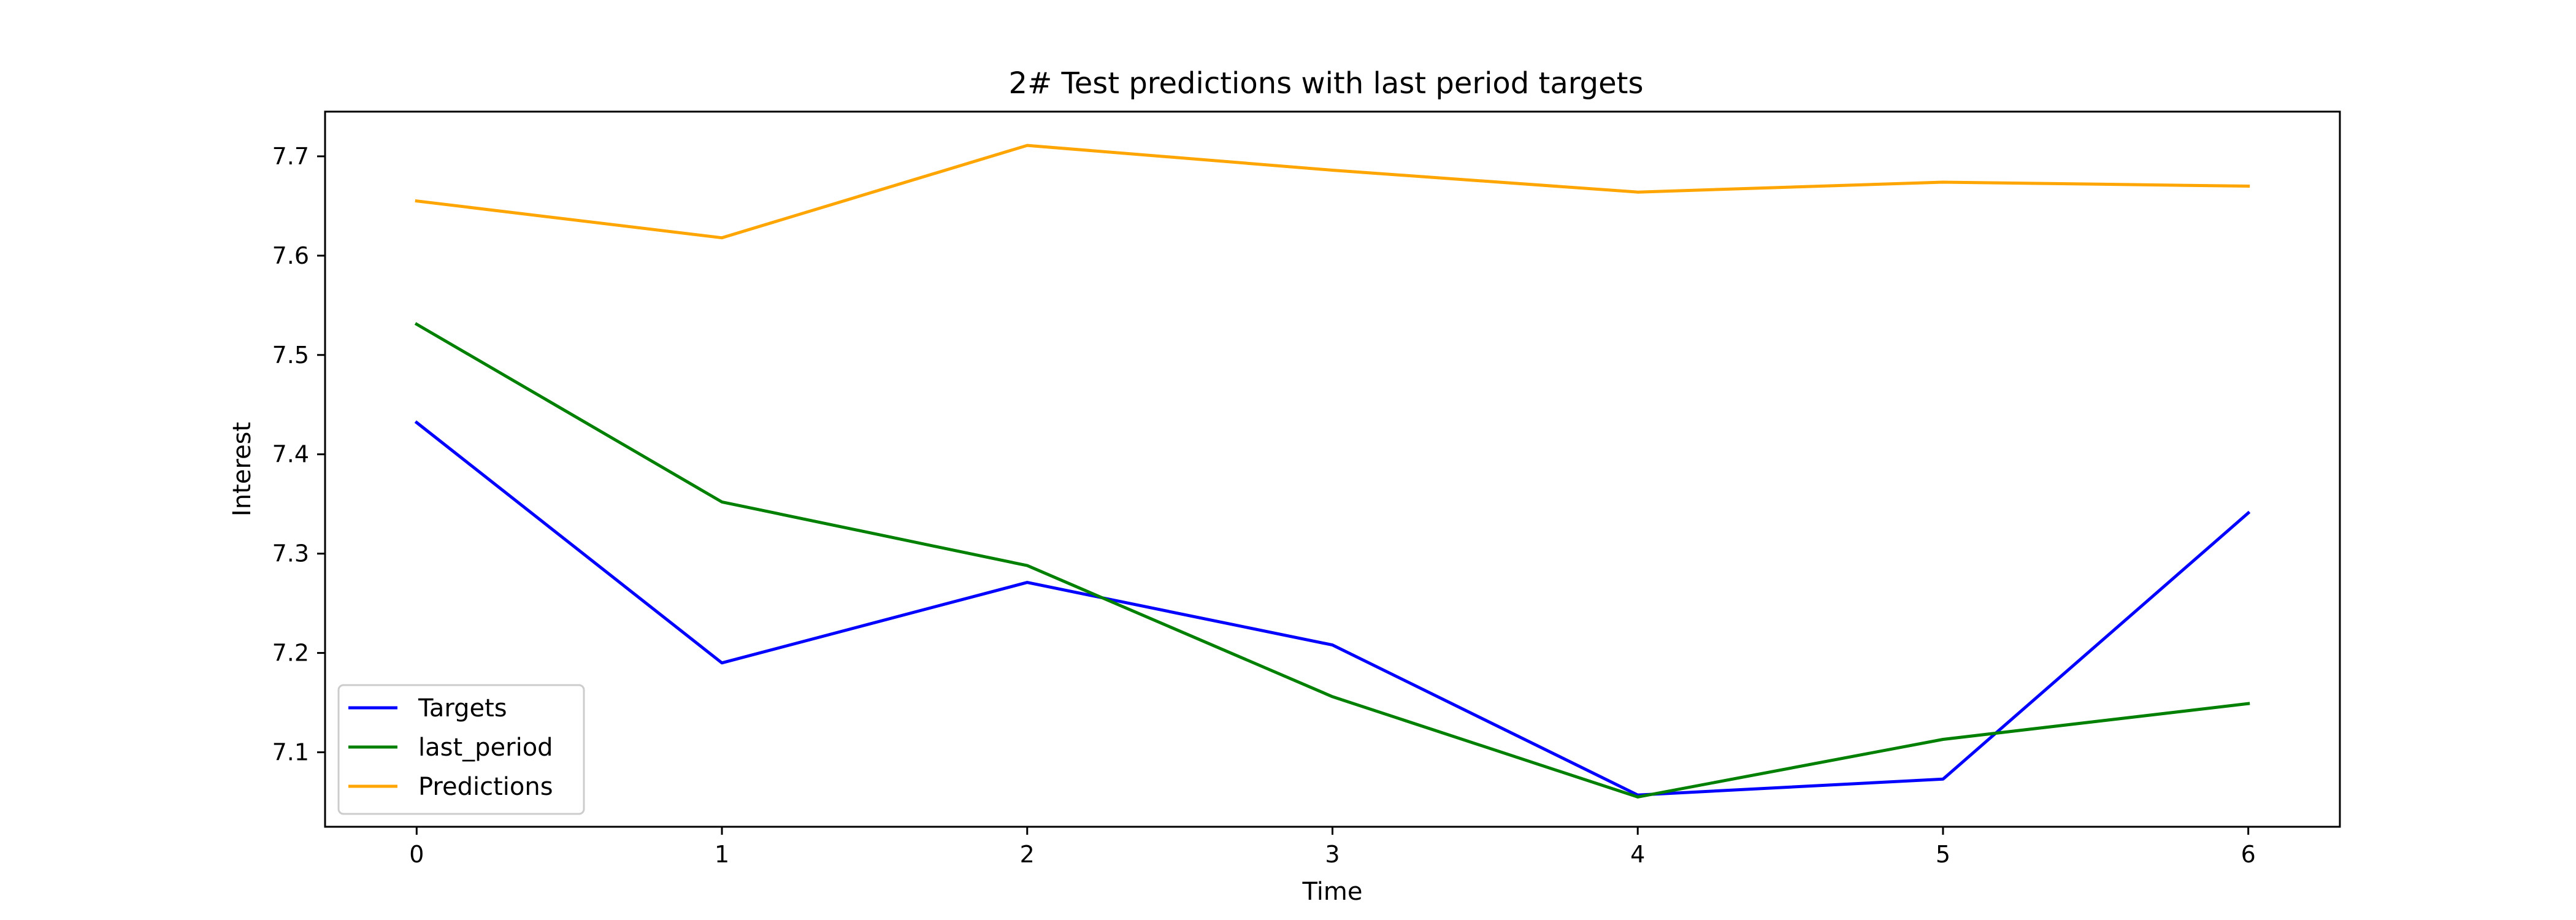 This screenshot has height=920, width=2576. I want to click on y-tick-label: 7.6, so click(290, 255).